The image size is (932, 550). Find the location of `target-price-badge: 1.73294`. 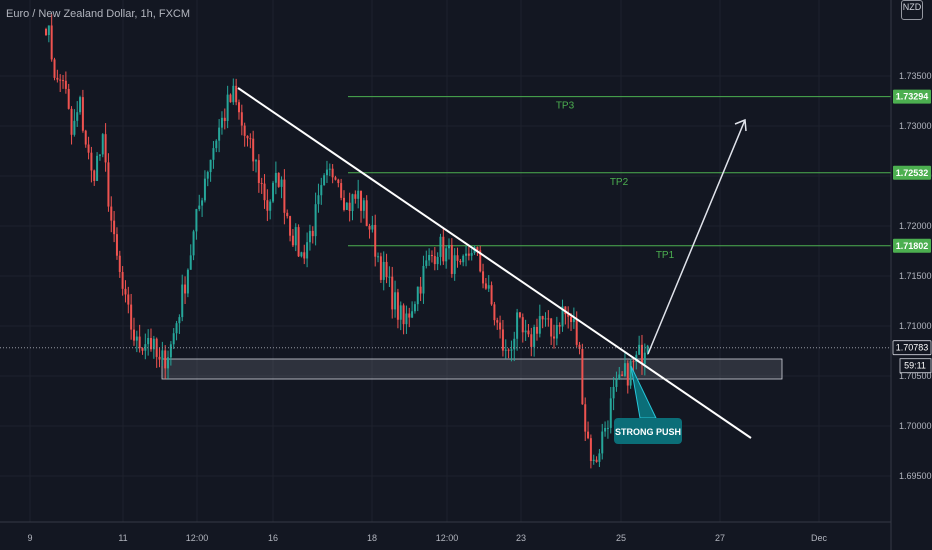

target-price-badge: 1.73294 is located at coordinates (912, 96).